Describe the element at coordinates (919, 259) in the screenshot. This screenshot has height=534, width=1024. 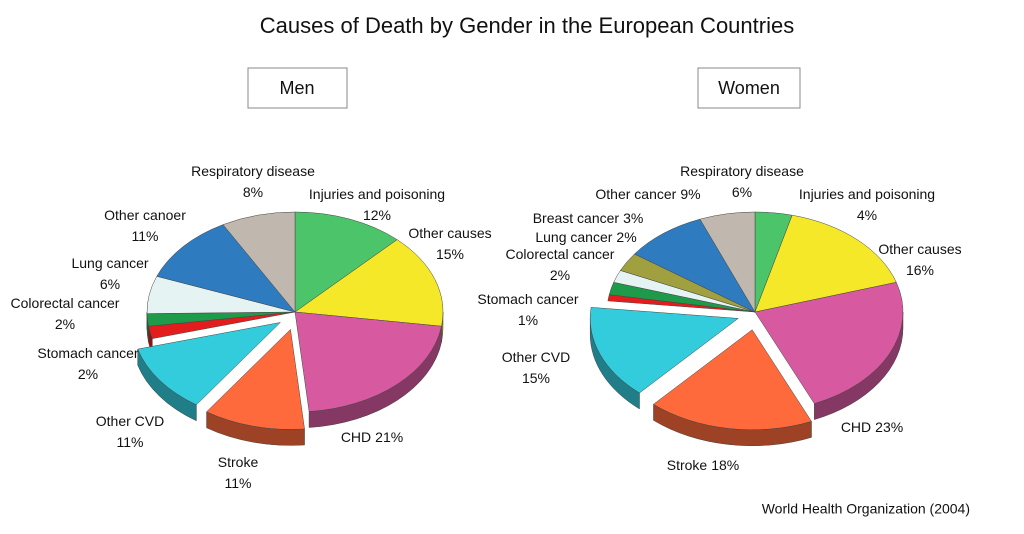
I see `slice-label: Other causes 16%` at that location.